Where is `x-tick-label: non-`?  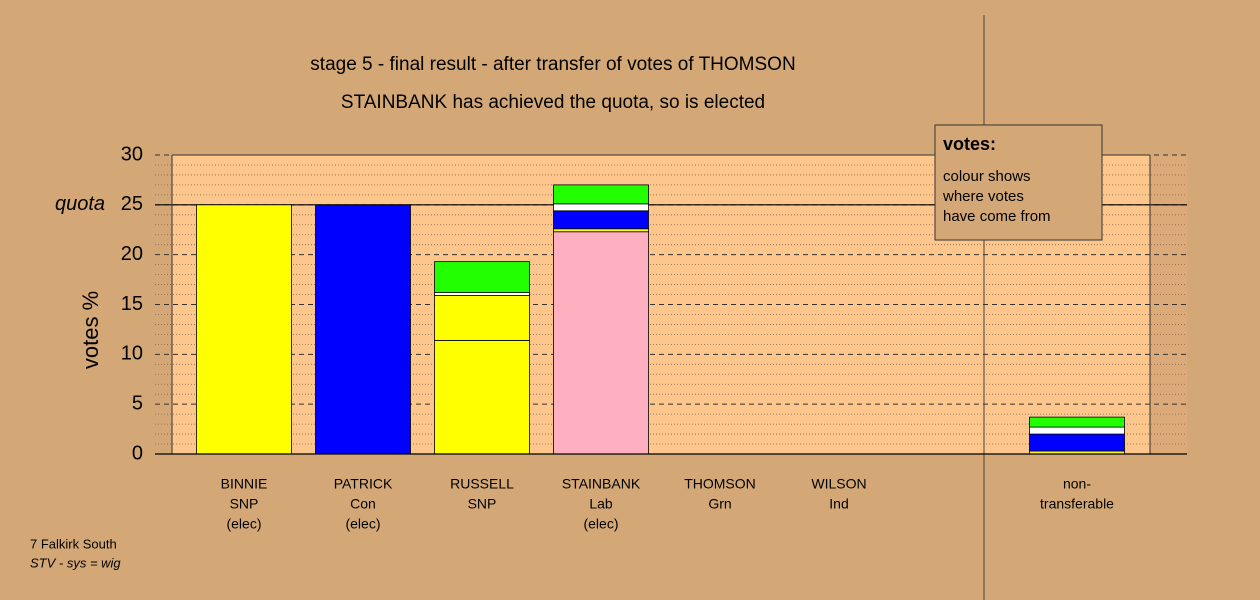 x-tick-label: non- is located at coordinates (1077, 484).